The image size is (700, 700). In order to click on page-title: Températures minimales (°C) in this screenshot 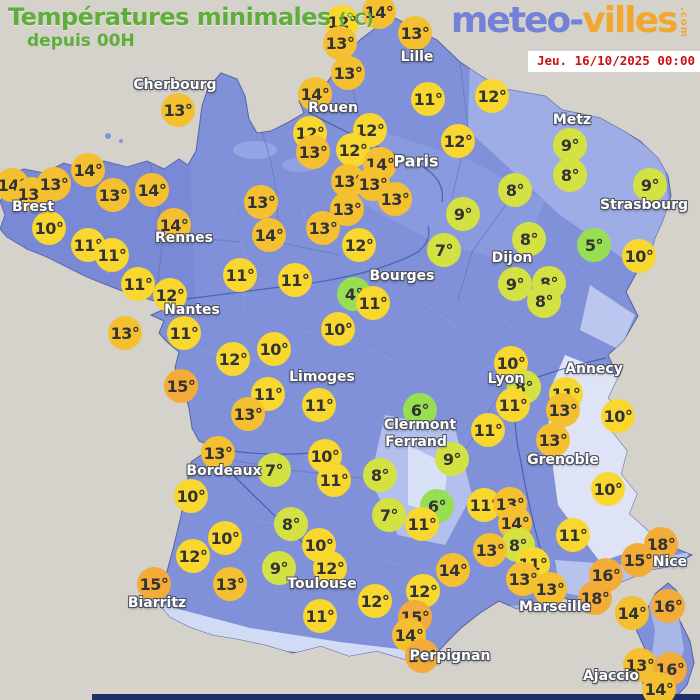, I will do `click(191, 17)`.